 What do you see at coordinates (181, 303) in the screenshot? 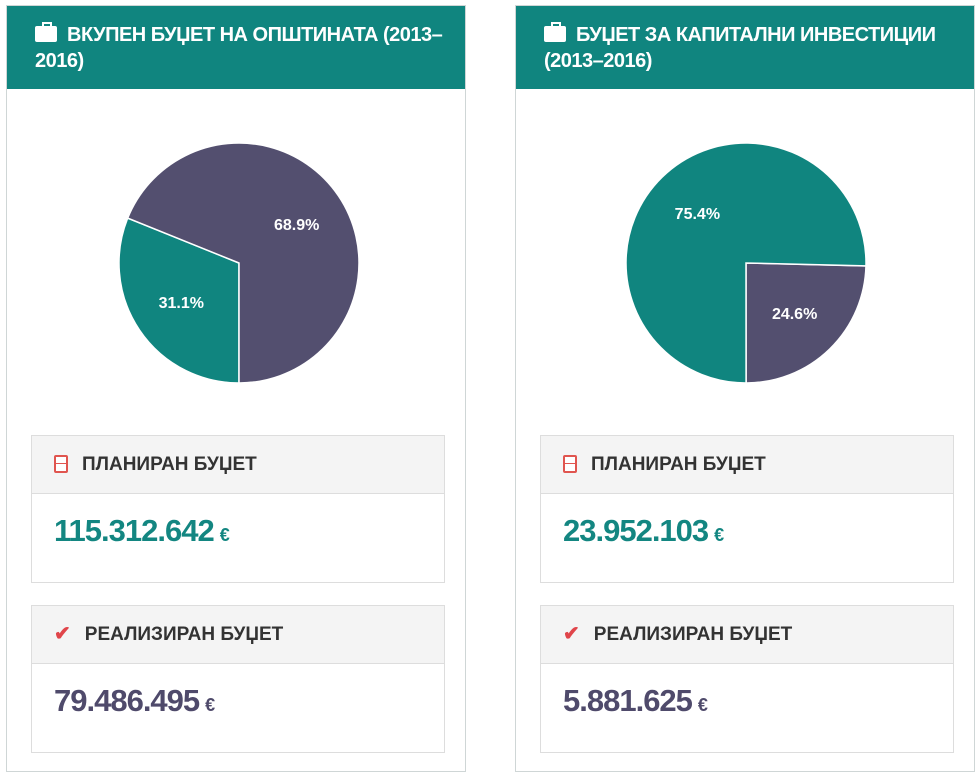
I see `pie-slice-label: 31.1%` at bounding box center [181, 303].